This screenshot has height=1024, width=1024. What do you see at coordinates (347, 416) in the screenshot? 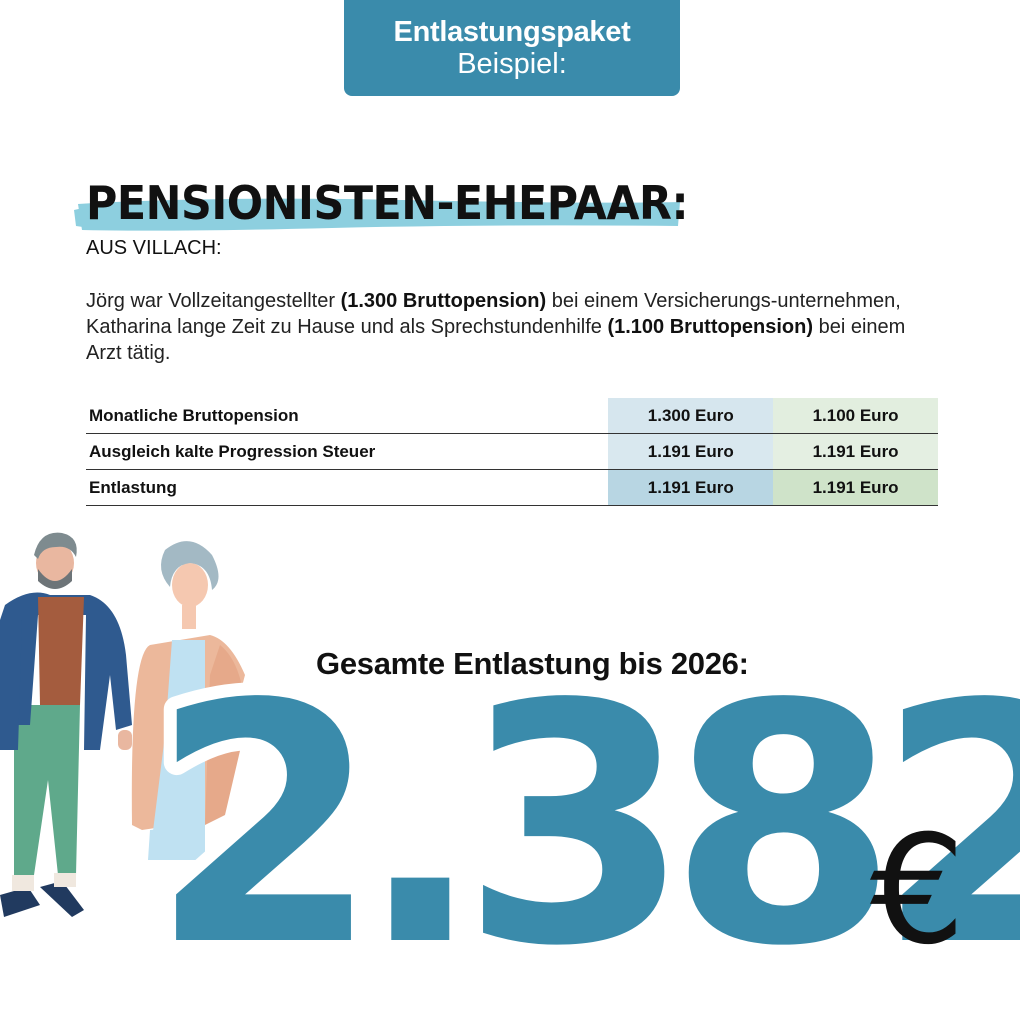
I see `row-label: Monatliche Bruttopension` at bounding box center [347, 416].